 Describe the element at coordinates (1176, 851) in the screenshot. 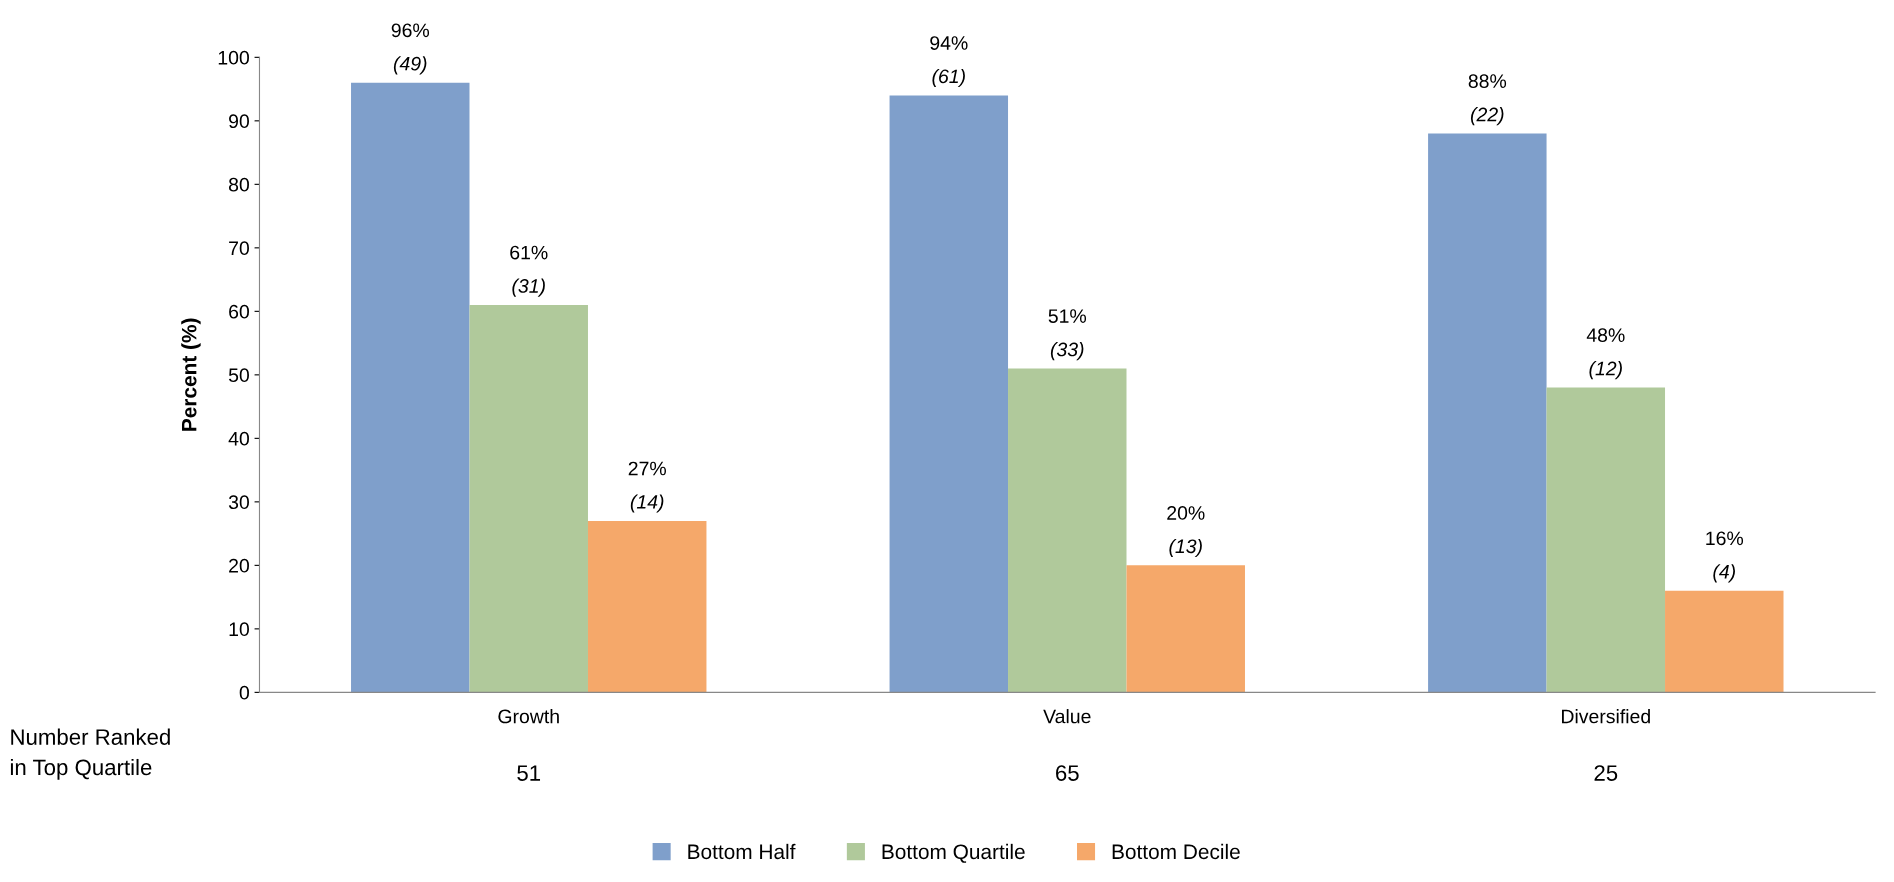

I see `legend-label: Bottom Decile` at that location.